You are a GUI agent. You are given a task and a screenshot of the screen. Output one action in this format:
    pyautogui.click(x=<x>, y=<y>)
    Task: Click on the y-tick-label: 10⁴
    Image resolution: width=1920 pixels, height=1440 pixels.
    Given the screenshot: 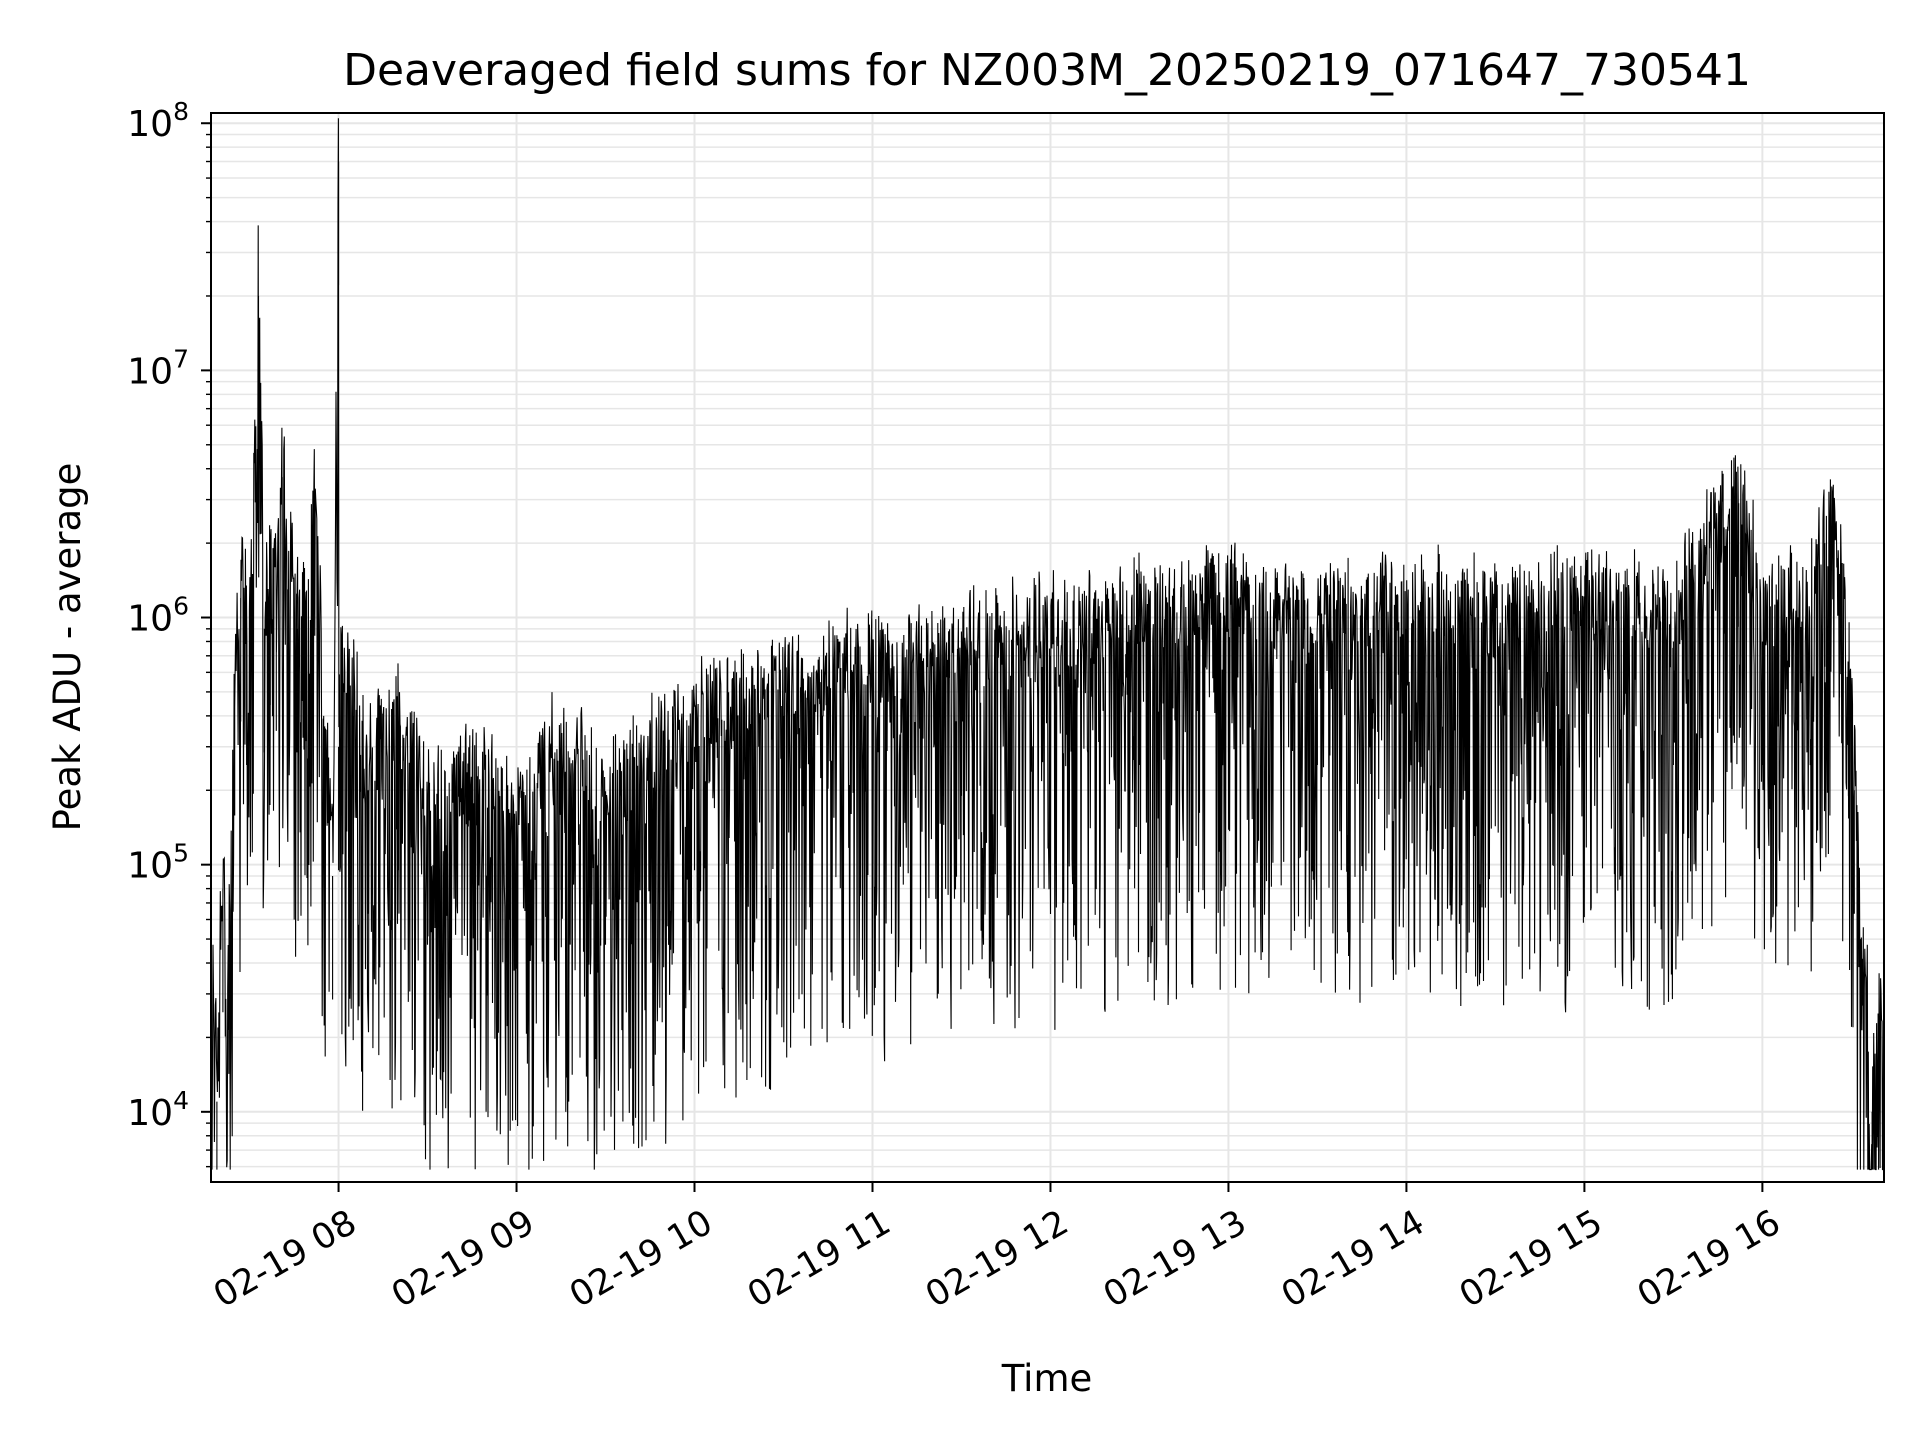 What is the action you would take?
    pyautogui.click(x=158, y=1110)
    